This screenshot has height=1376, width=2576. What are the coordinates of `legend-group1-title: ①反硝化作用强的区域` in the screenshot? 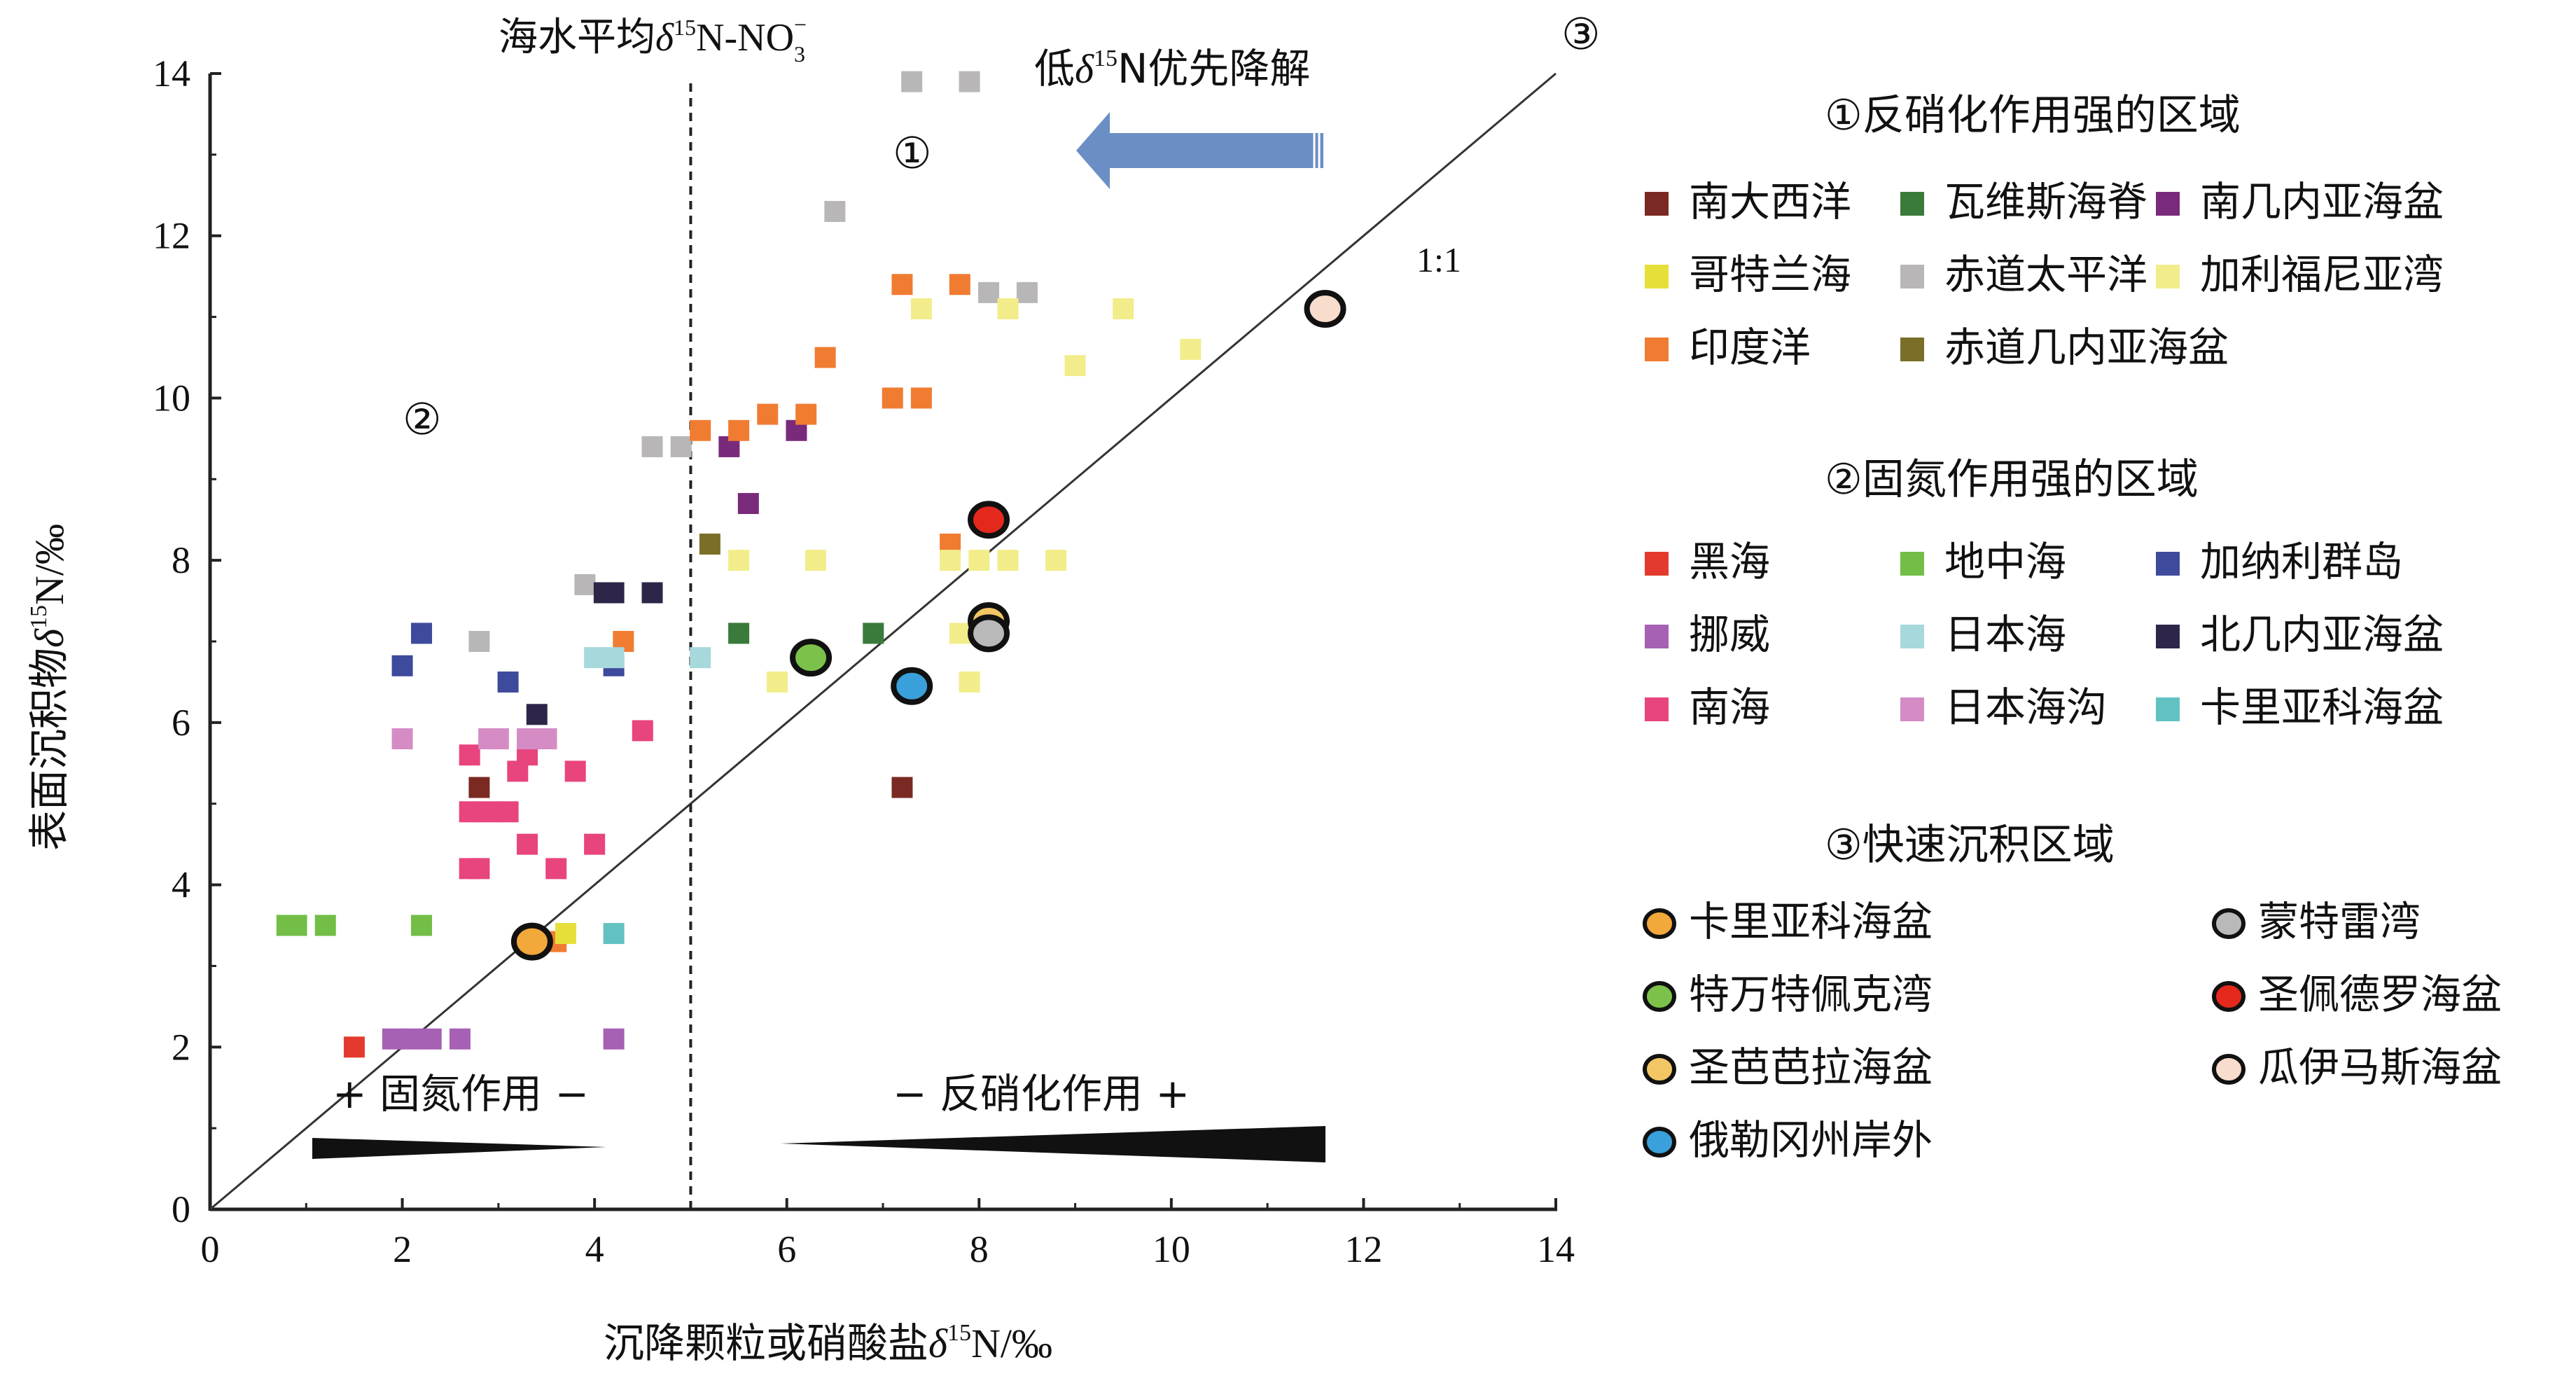 It's located at (2033, 115).